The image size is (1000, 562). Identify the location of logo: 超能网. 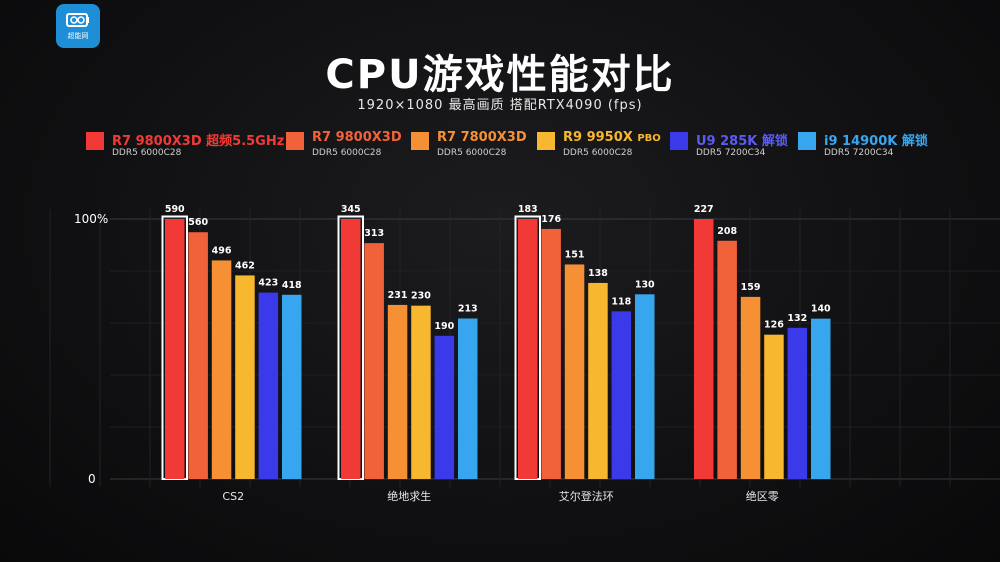
(78, 26).